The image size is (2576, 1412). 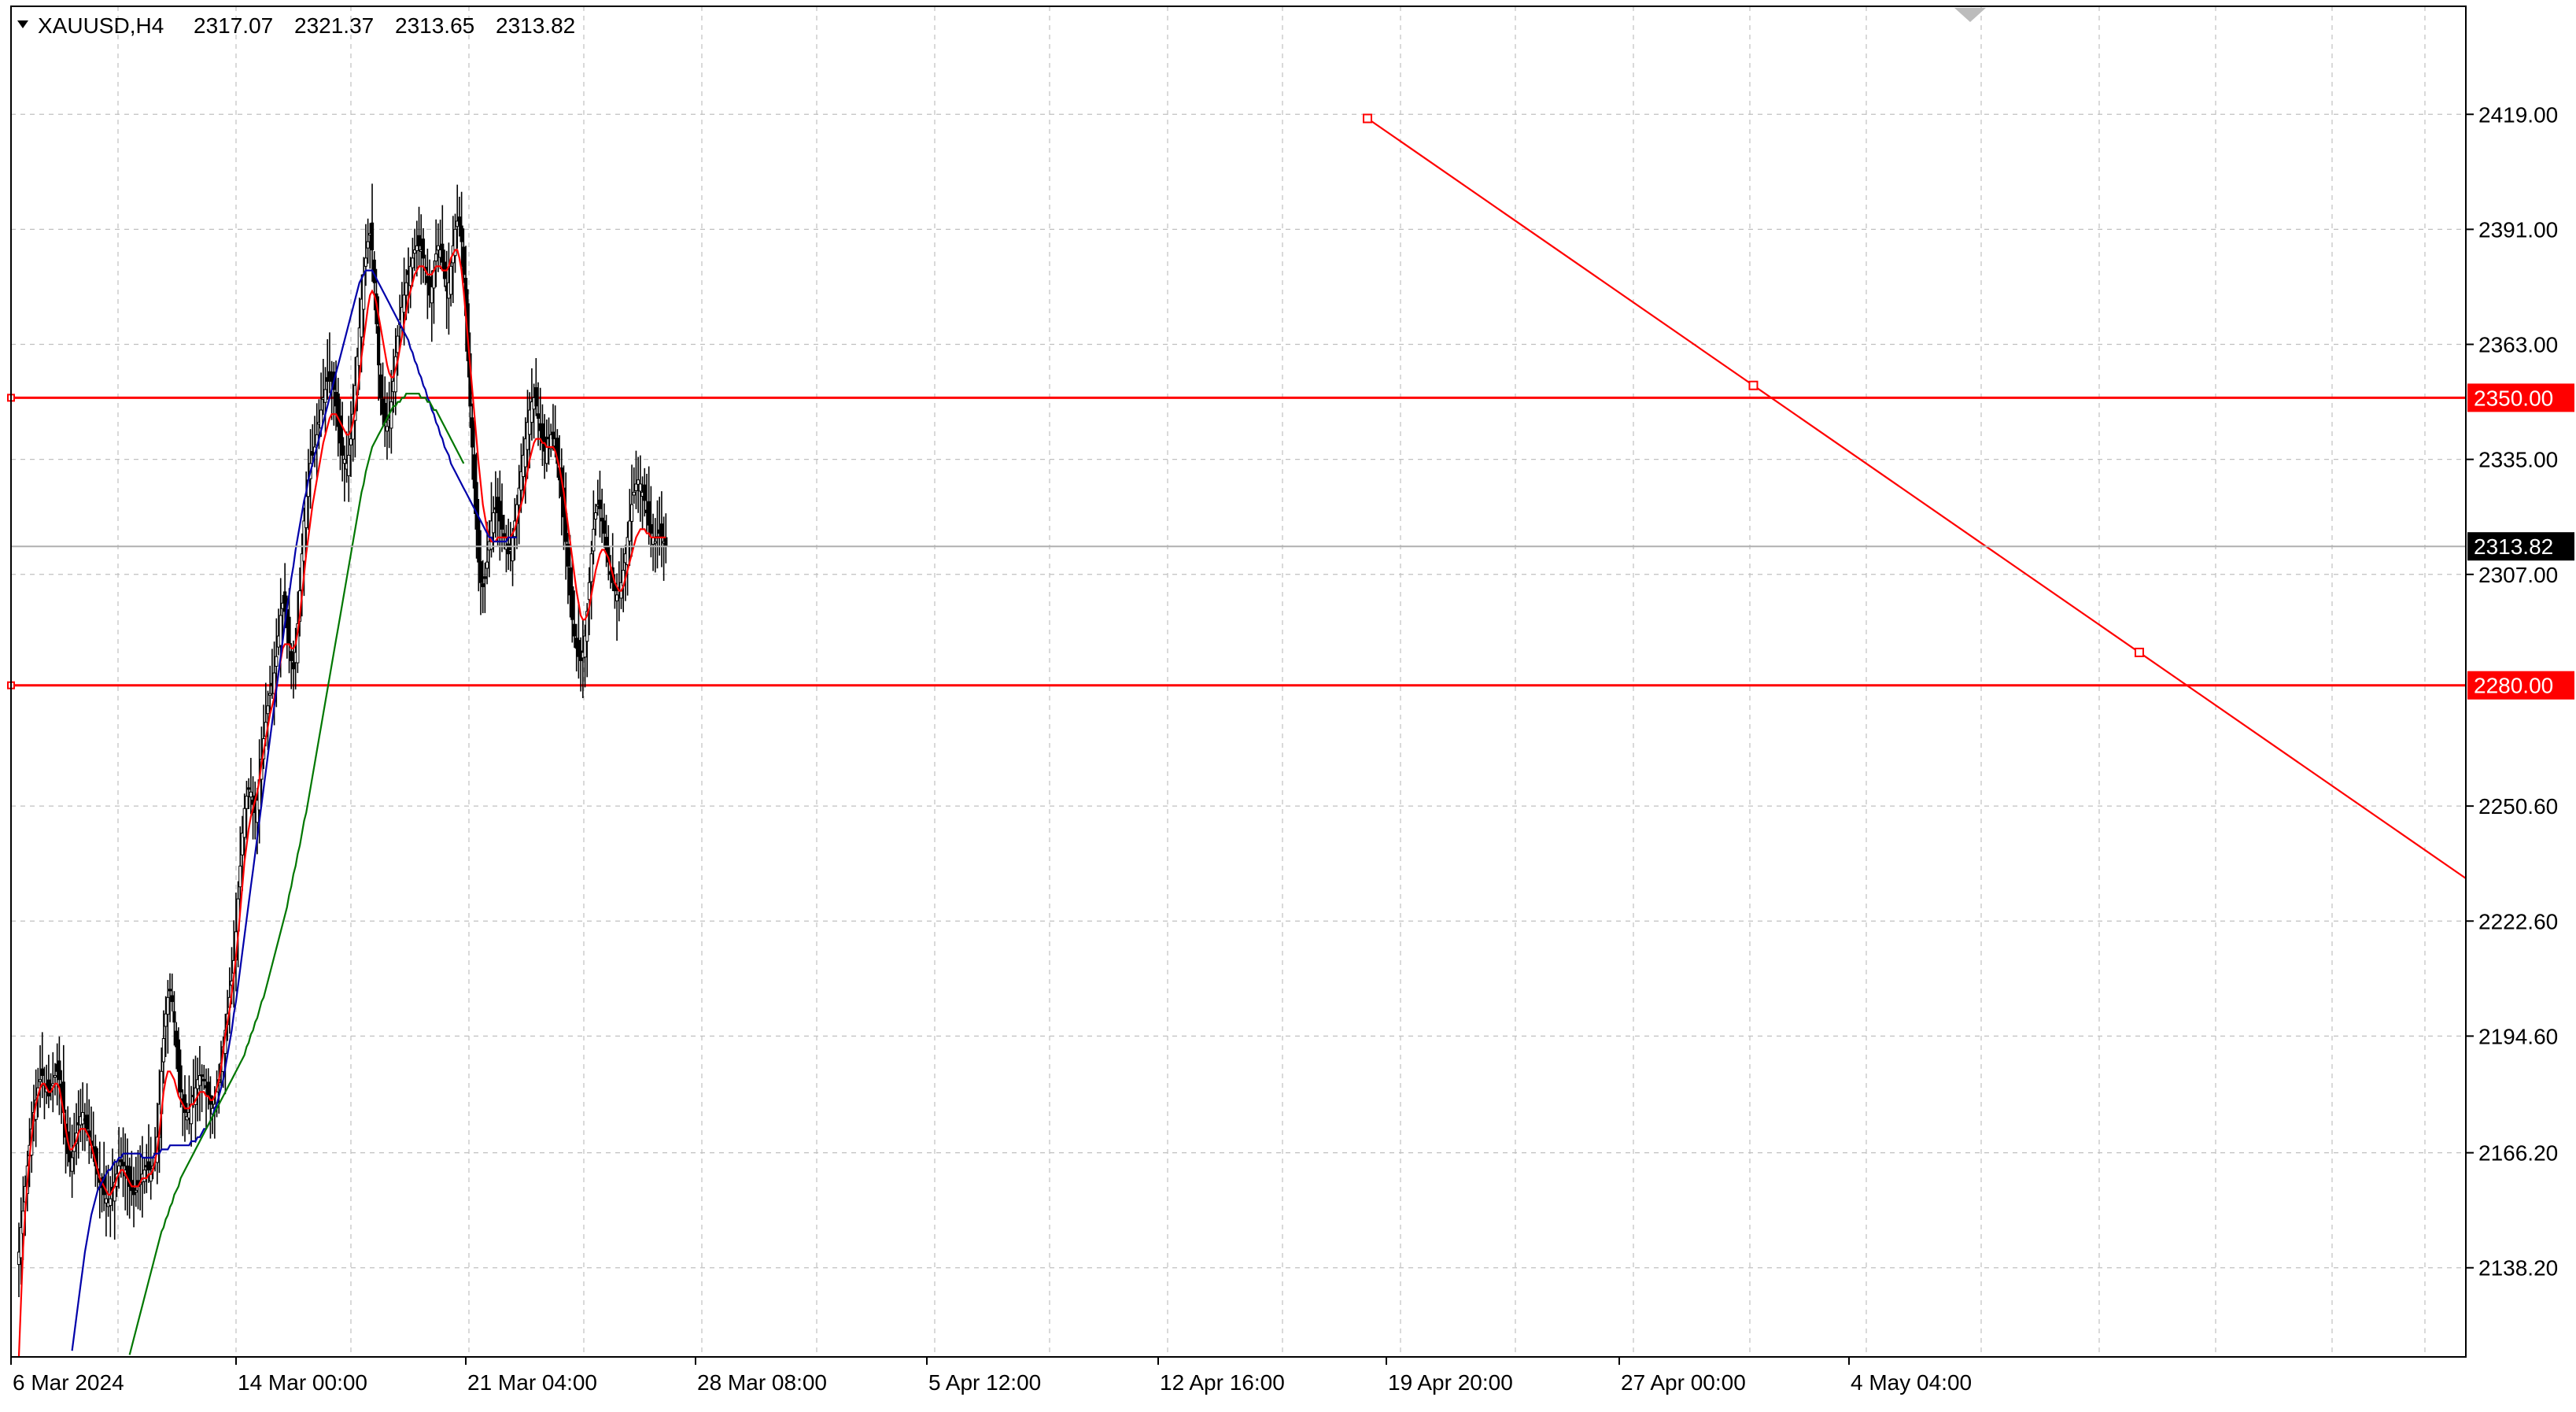 What do you see at coordinates (2518, 345) in the screenshot?
I see `price-tick-label: 2363.00` at bounding box center [2518, 345].